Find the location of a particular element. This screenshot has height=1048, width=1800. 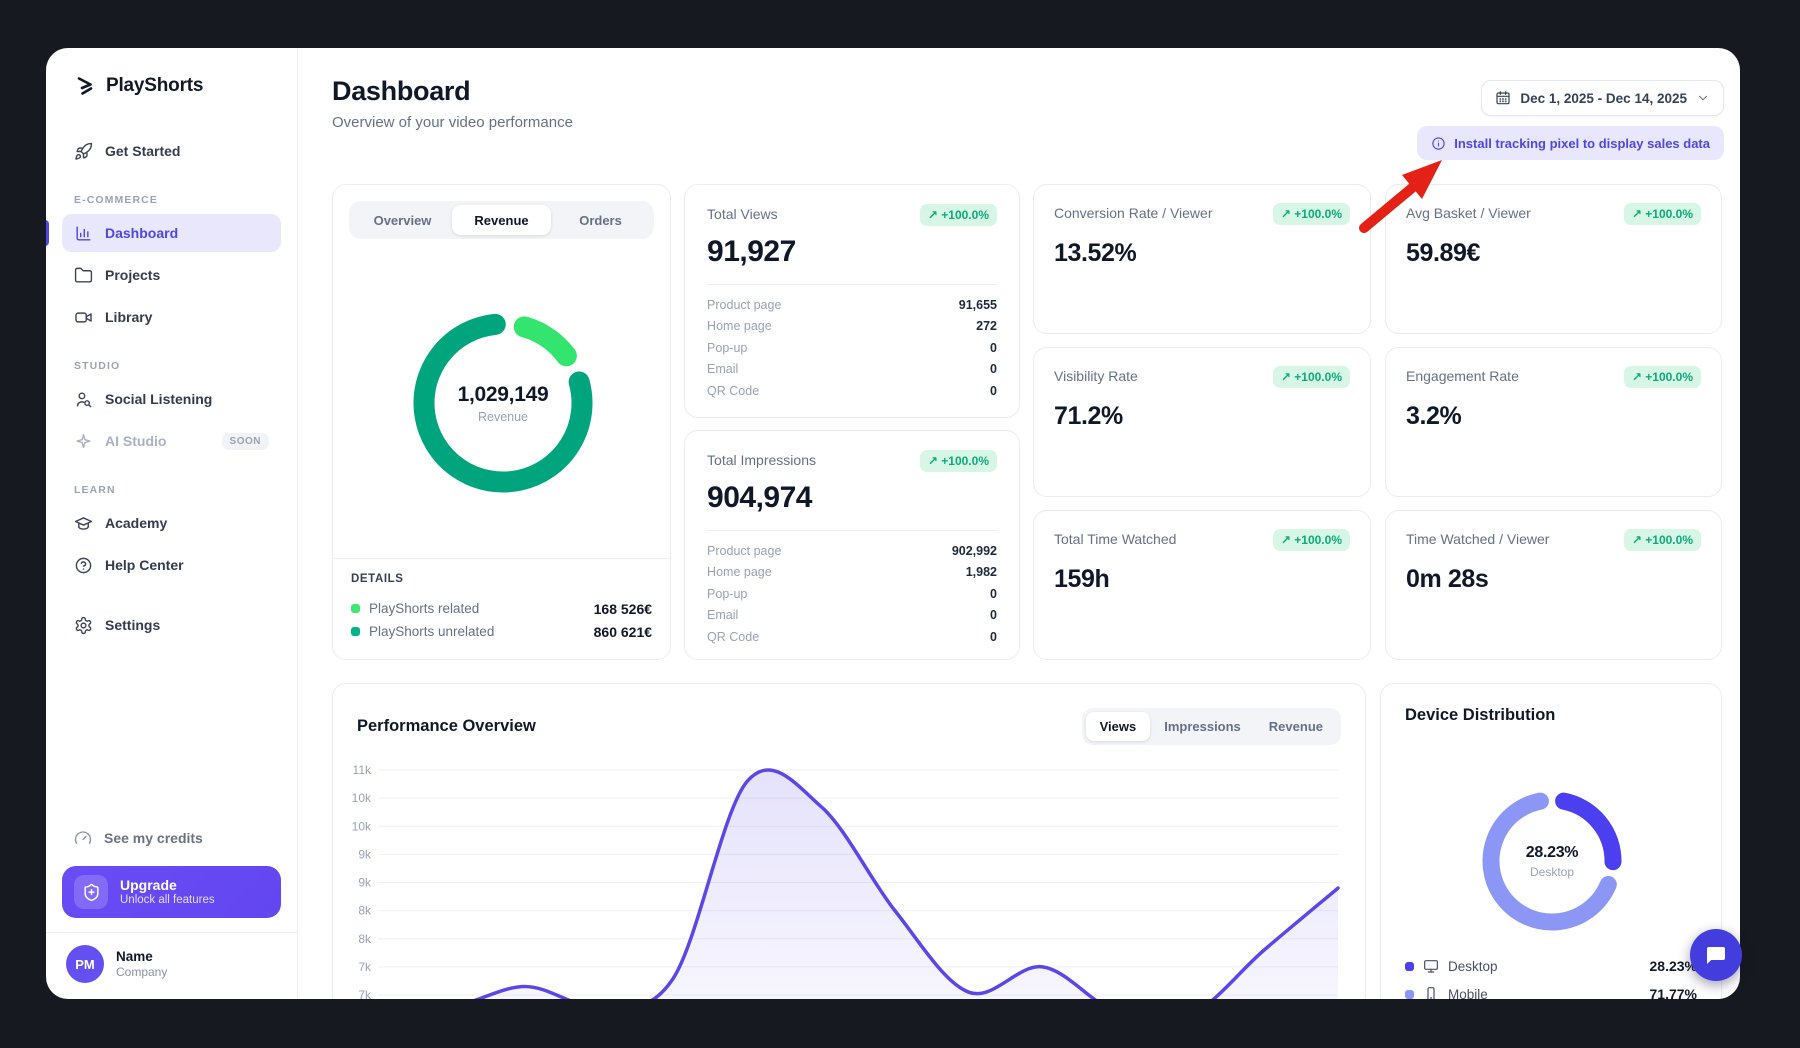

breakdown-row: Home page 1,982 is located at coordinates (852, 572).